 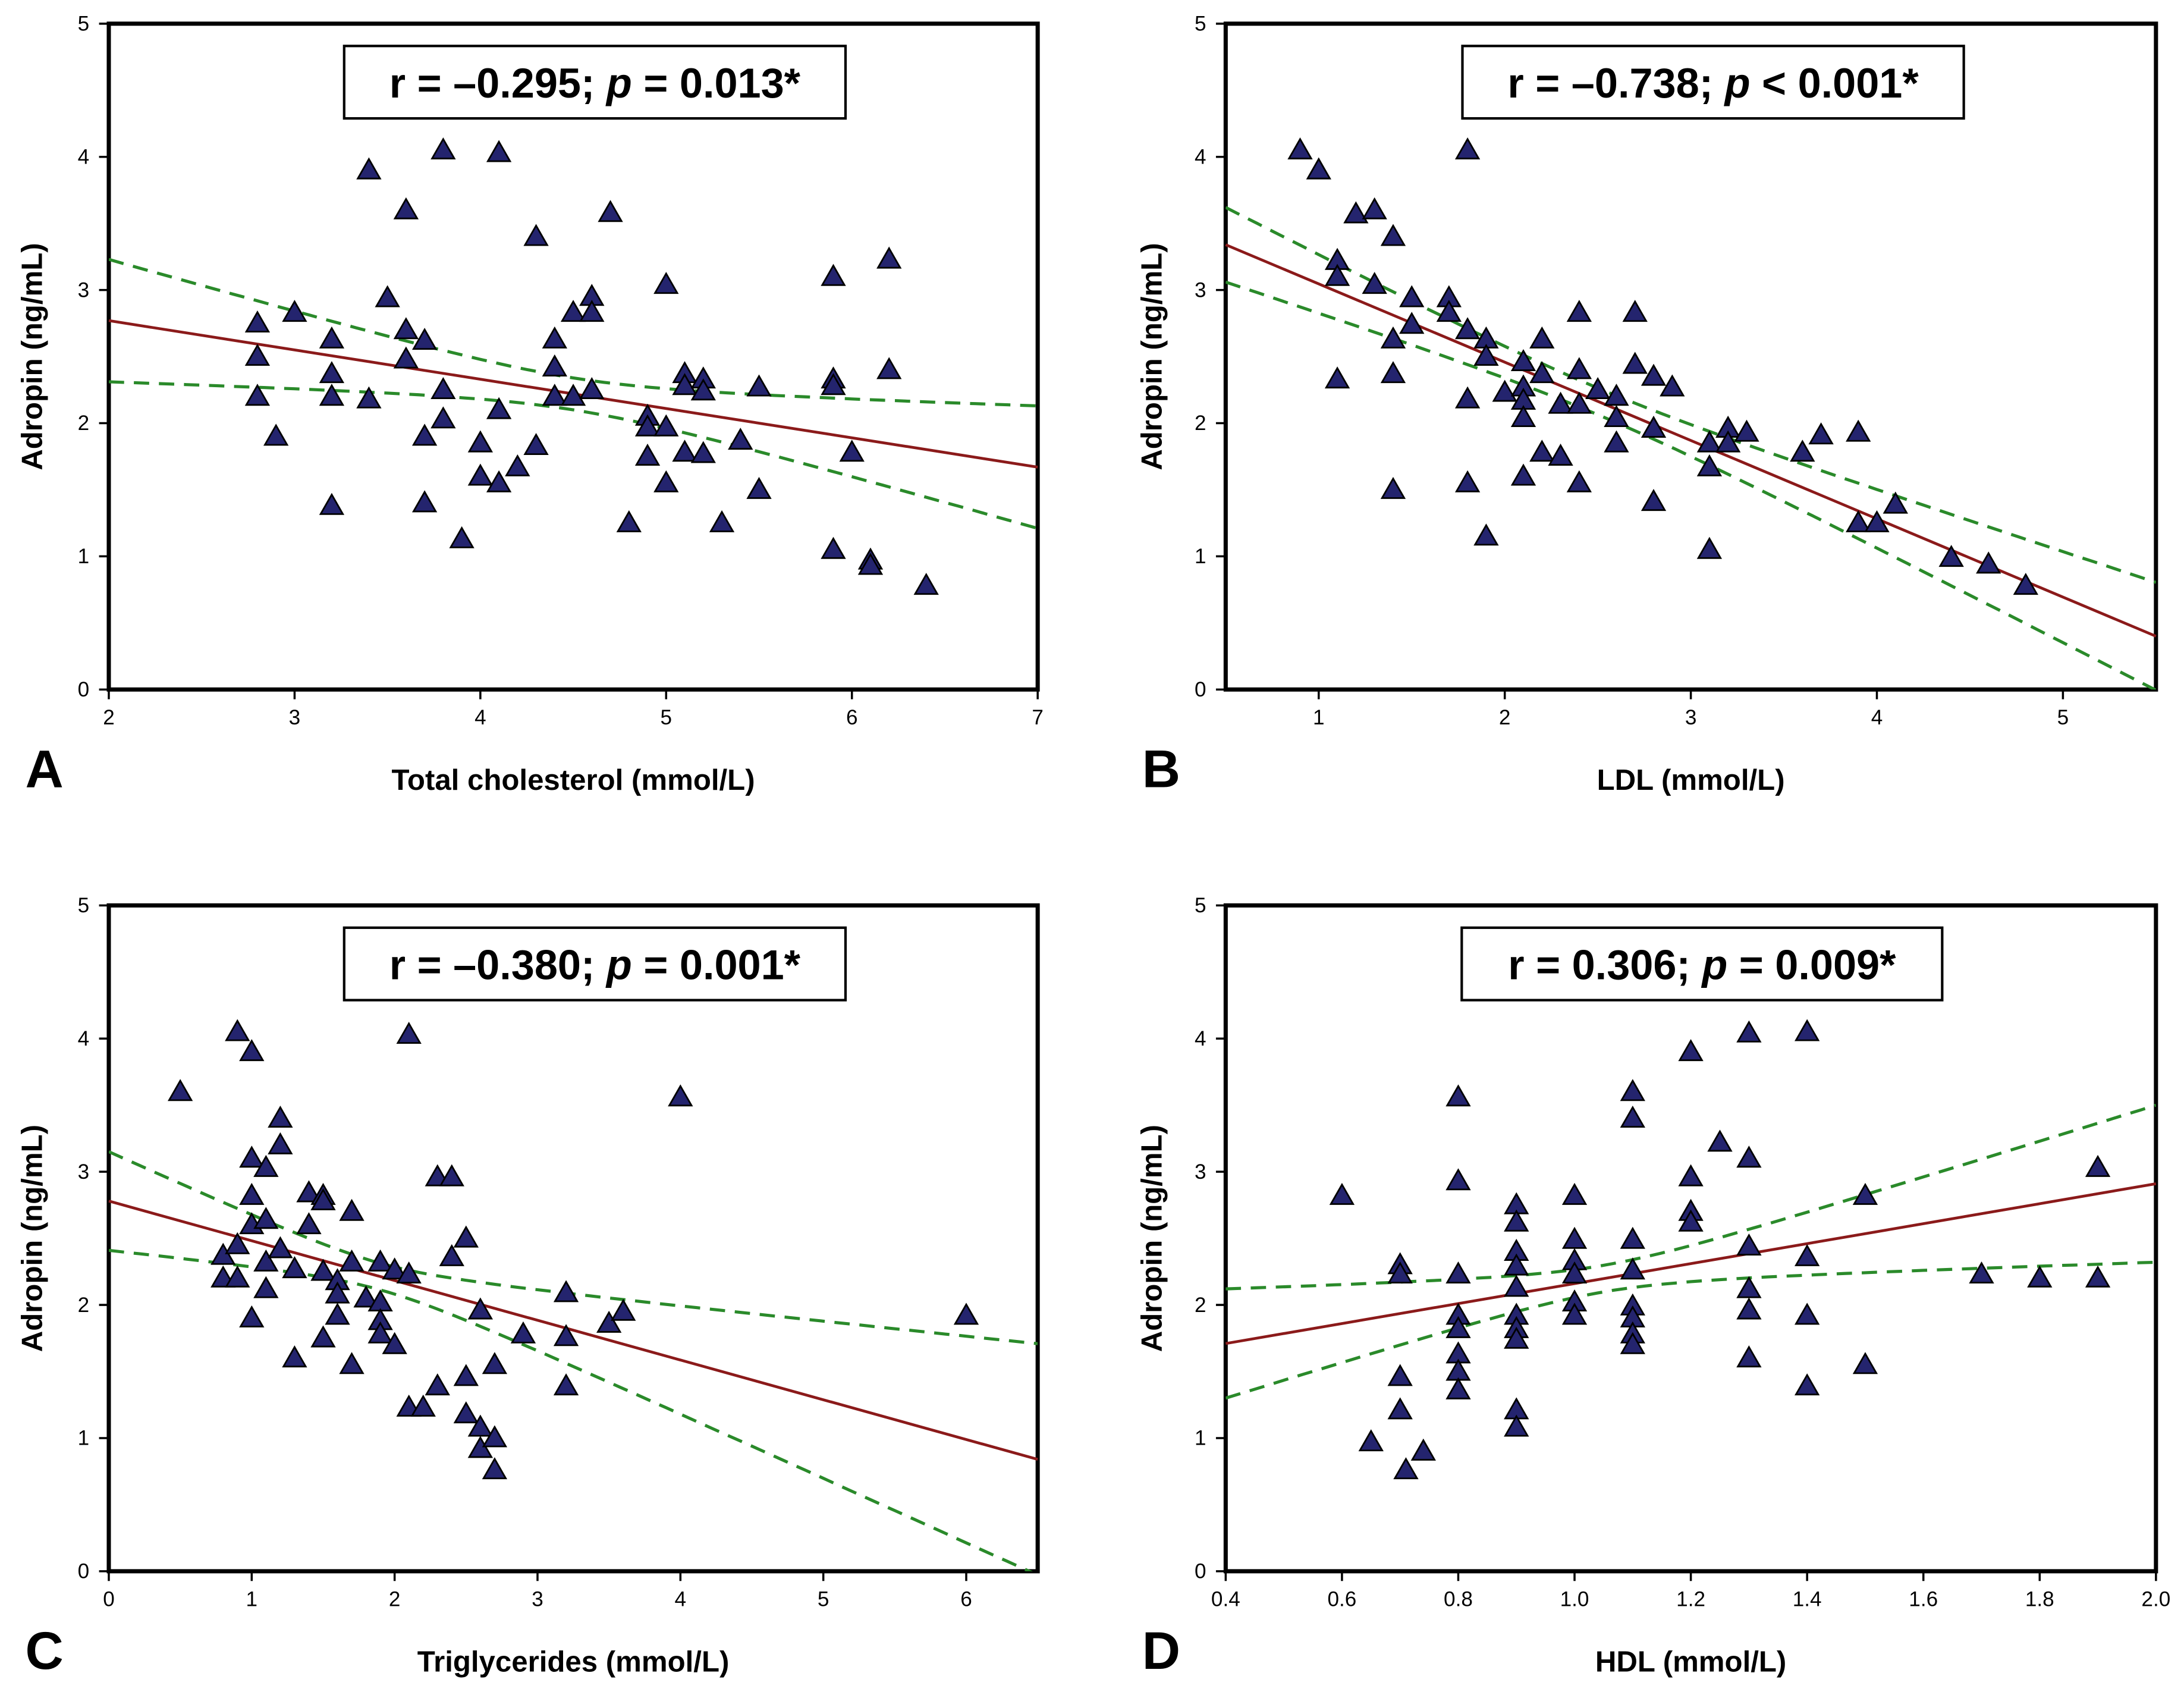 What do you see at coordinates (1690, 1662) in the screenshot?
I see `x-axis-label: HDL (mmol/L)` at bounding box center [1690, 1662].